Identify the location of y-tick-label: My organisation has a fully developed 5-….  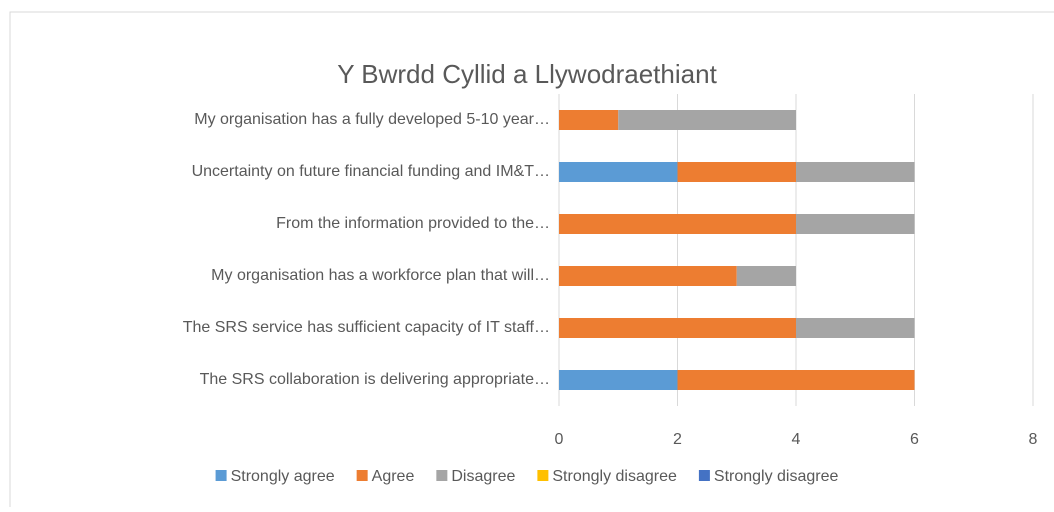
(372, 119).